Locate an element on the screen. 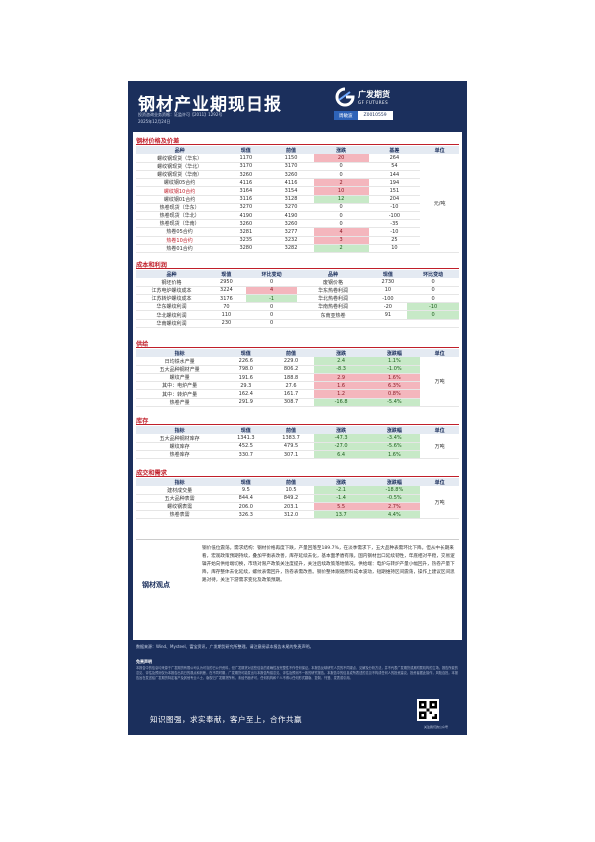  current-value: 3116 is located at coordinates (246, 199).